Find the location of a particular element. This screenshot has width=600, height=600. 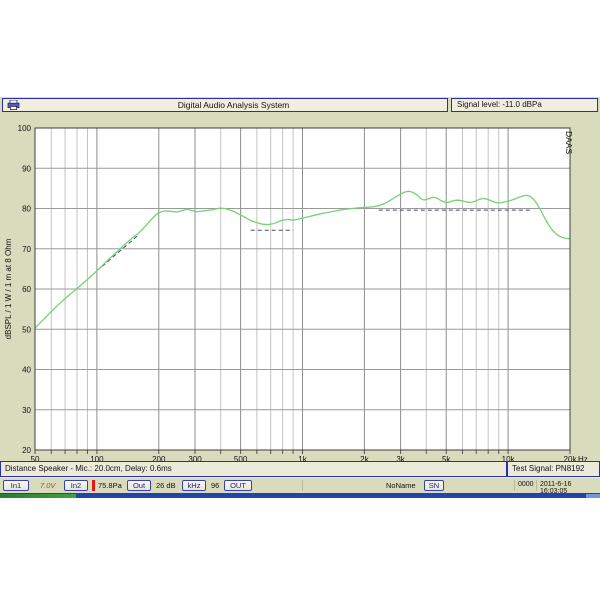

svg-text: 20 is located at coordinates (26, 450).